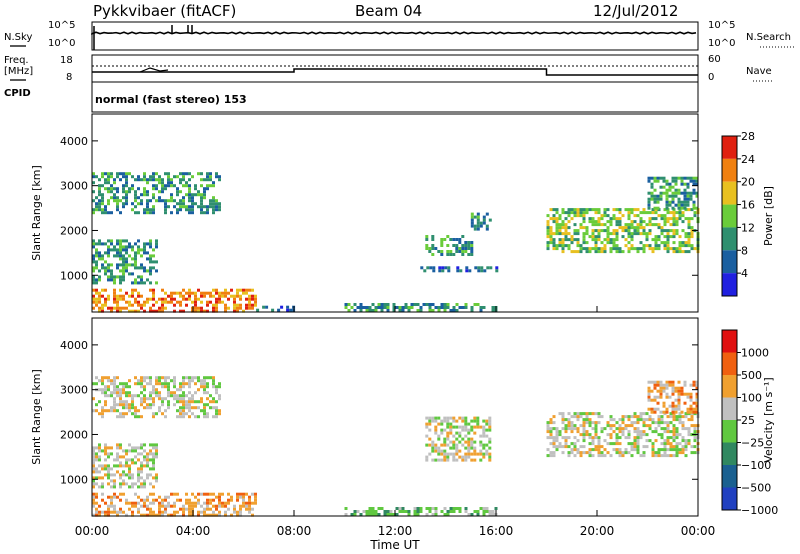 The width and height of the screenshot is (800, 554). I want to click on nsky-trace, so click(394, 33).